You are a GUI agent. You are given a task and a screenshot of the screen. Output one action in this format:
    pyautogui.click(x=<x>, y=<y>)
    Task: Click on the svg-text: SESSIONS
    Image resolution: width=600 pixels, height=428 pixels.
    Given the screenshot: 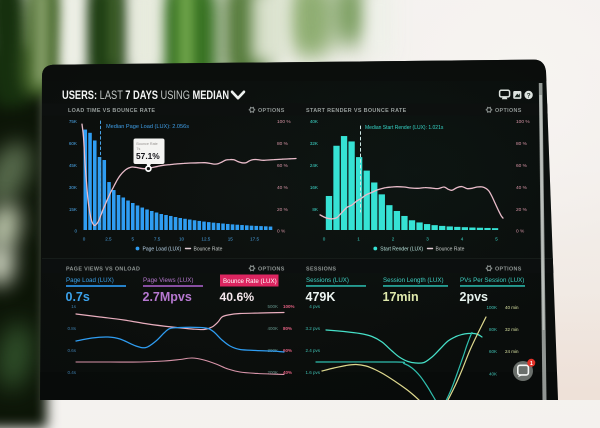 What is the action you would take?
    pyautogui.click(x=321, y=270)
    